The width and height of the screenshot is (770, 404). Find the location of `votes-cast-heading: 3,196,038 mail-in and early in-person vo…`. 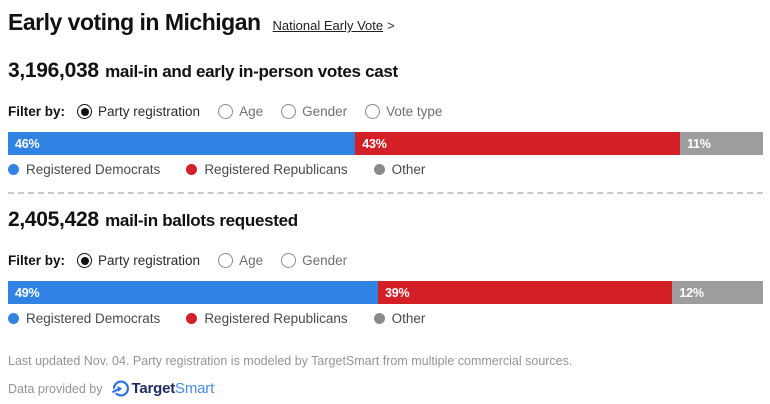

votes-cast-heading: 3,196,038 mail-in and early in-person vo… is located at coordinates (385, 71).